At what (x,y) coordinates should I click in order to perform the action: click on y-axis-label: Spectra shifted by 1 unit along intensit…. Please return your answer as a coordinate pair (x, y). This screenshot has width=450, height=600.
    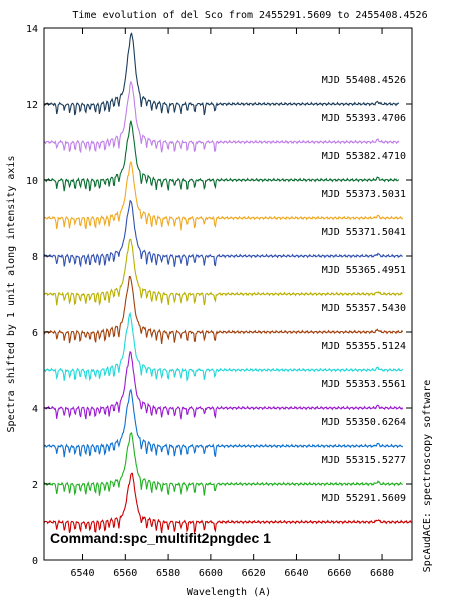
    Looking at the image, I should click on (11, 294).